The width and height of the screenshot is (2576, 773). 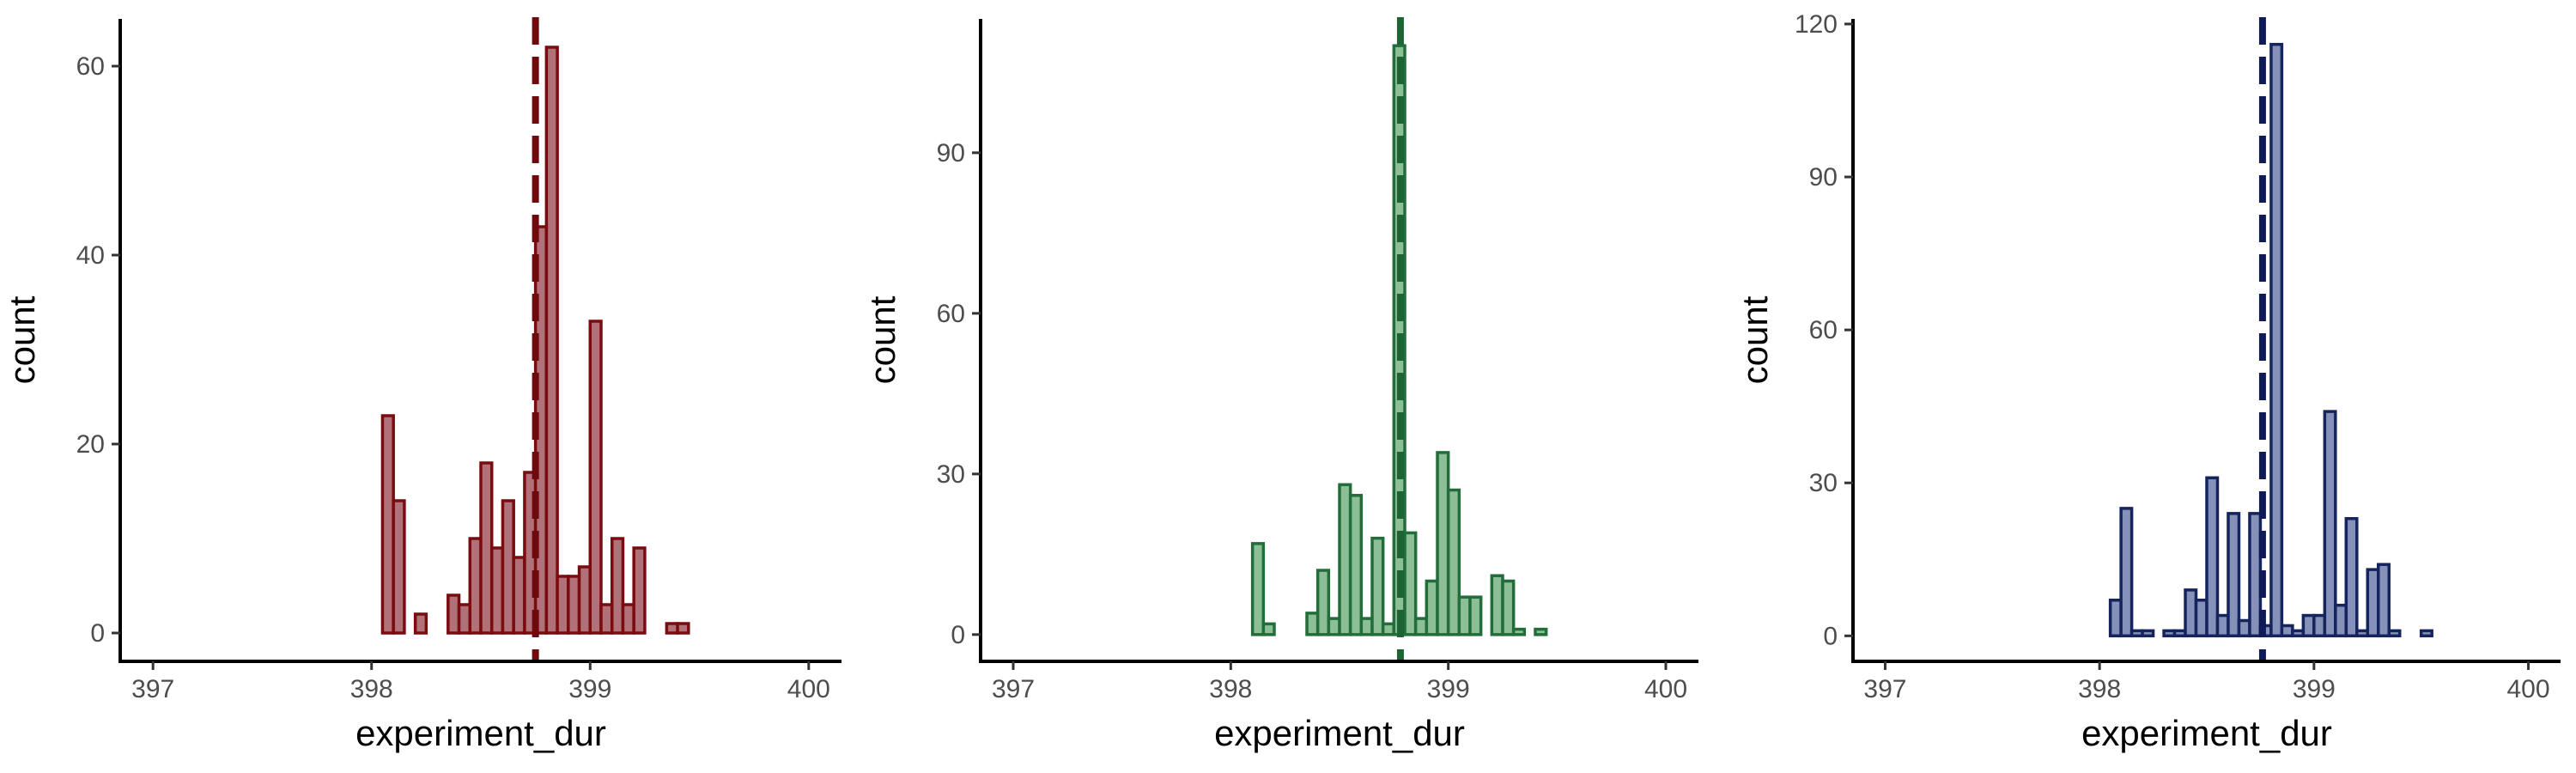 What do you see at coordinates (90, 255) in the screenshot?
I see `y-tick-label: 40` at bounding box center [90, 255].